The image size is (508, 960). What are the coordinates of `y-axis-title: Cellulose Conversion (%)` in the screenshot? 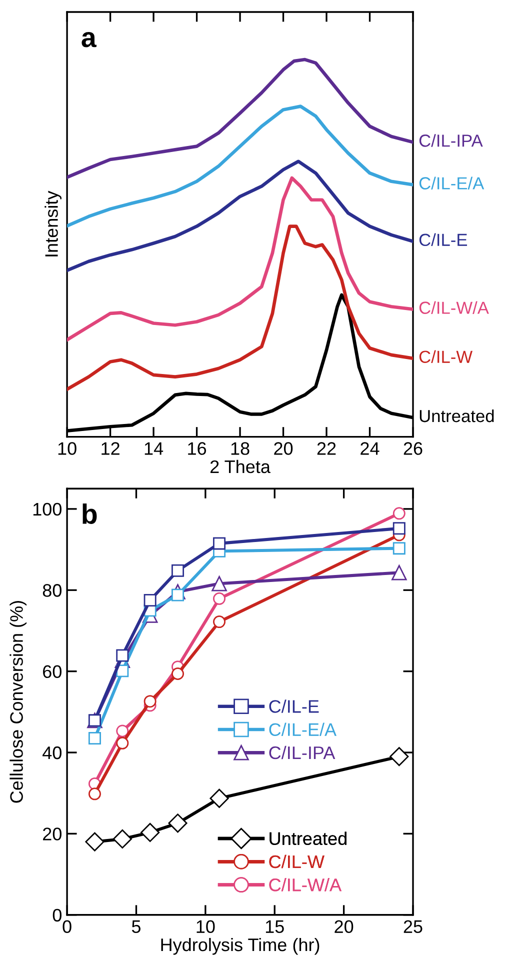 It's located at (18, 702).